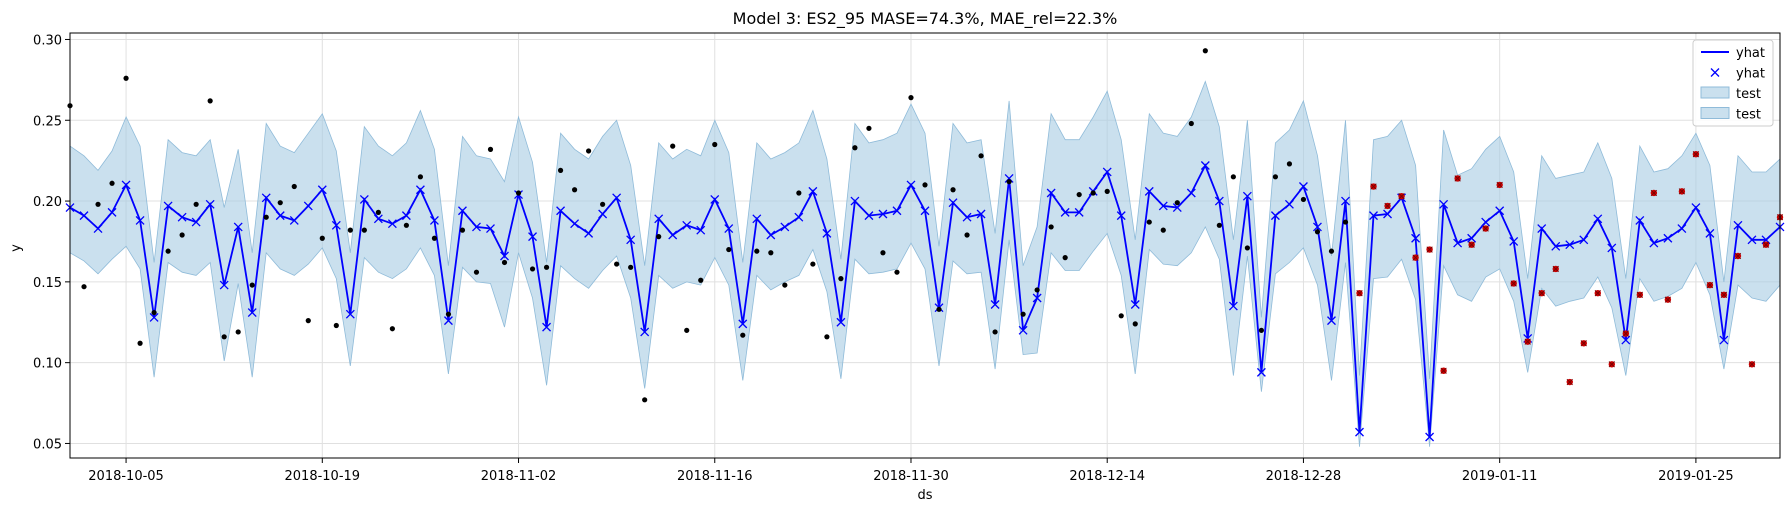 The height and width of the screenshot is (512, 1790). I want to click on y-tick-label: 0.25, so click(47, 121).